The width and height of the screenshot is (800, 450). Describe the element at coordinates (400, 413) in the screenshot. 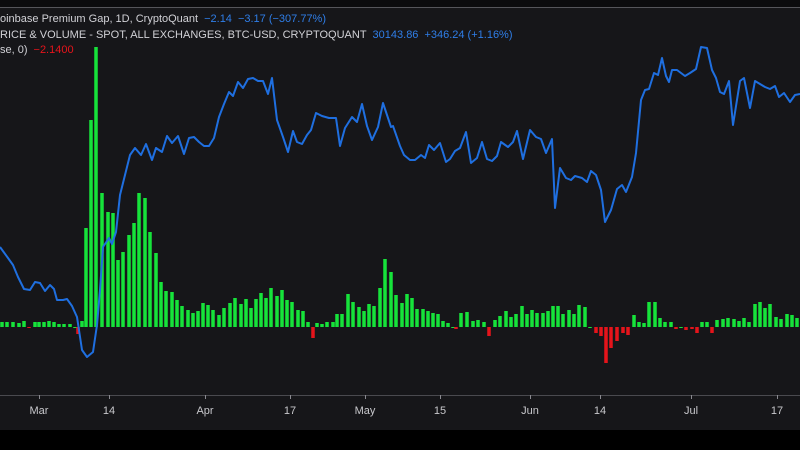

I see `x-axis` at that location.